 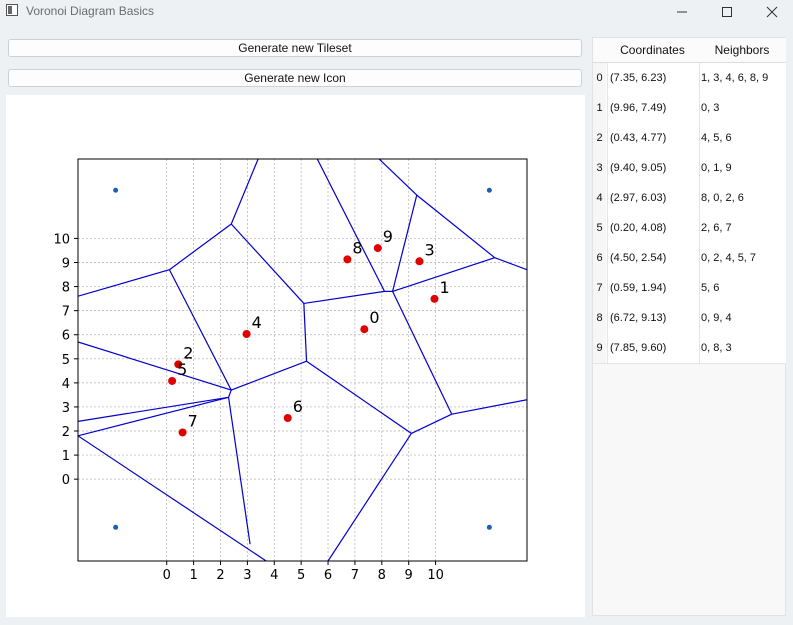 I want to click on x-tick-label: 8, so click(x=382, y=575).